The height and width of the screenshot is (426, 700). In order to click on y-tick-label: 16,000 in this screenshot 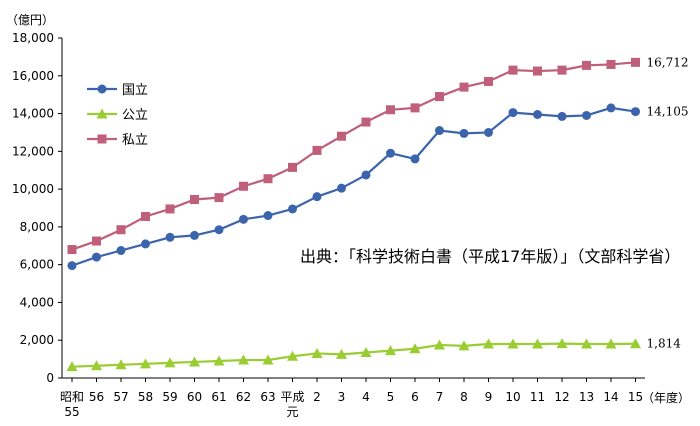, I will do `click(33, 76)`.